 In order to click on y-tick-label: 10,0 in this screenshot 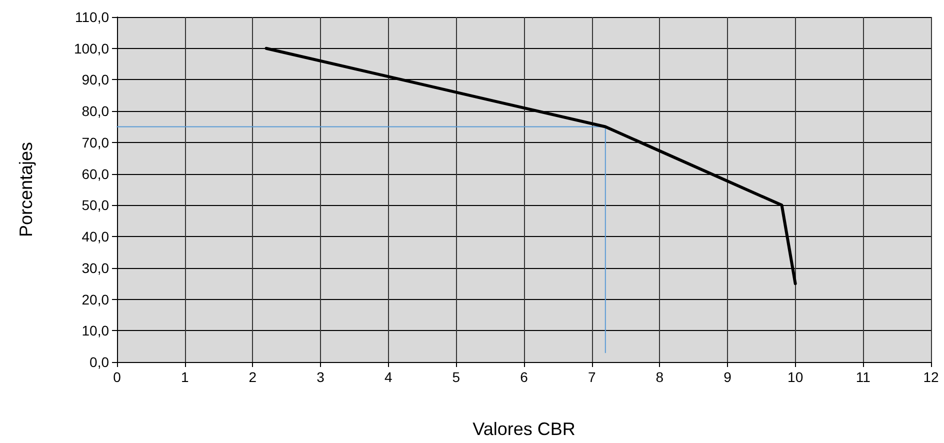, I will do `click(96, 330)`.